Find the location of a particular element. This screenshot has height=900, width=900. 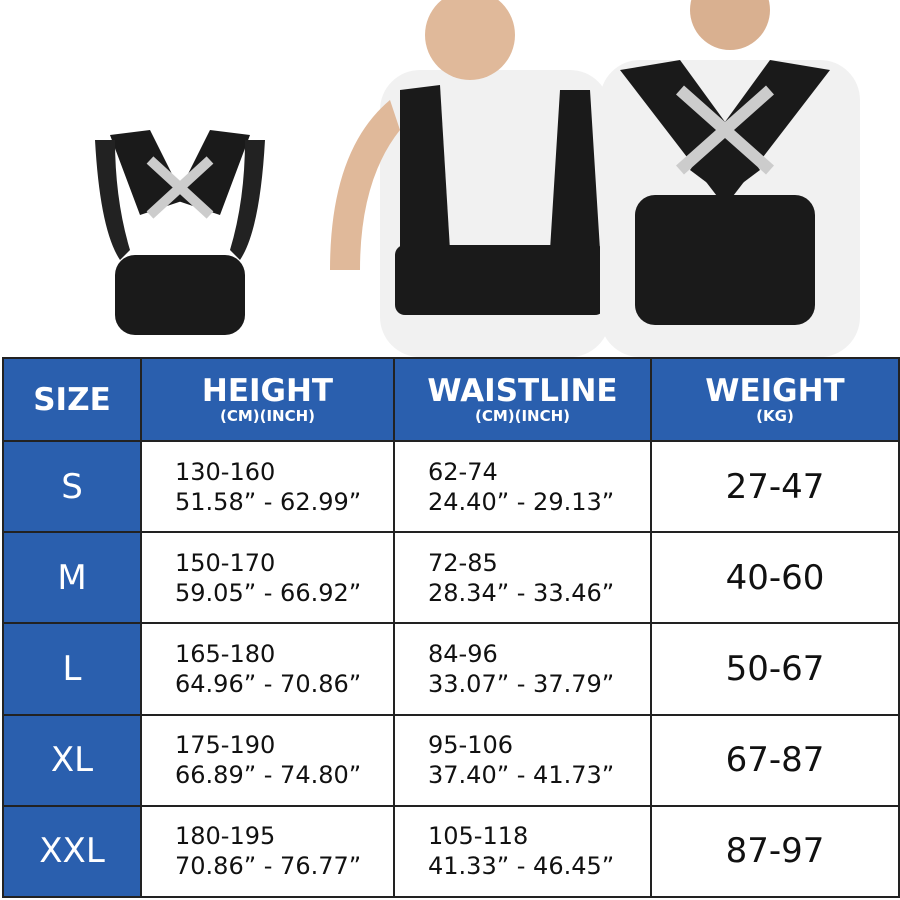

posture-brace-product-image is located at coordinates (180, 232).